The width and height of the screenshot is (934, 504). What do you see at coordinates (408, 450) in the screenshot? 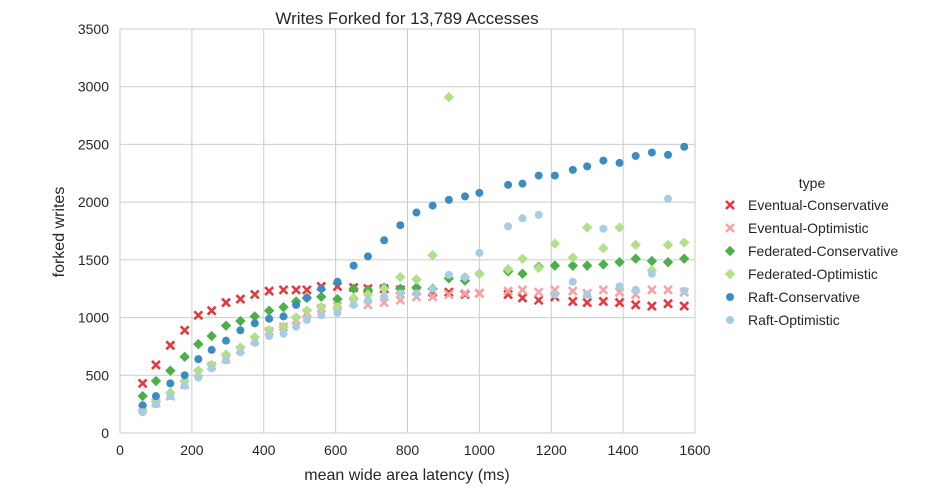
I see `x-tick-label: 800` at bounding box center [408, 450].